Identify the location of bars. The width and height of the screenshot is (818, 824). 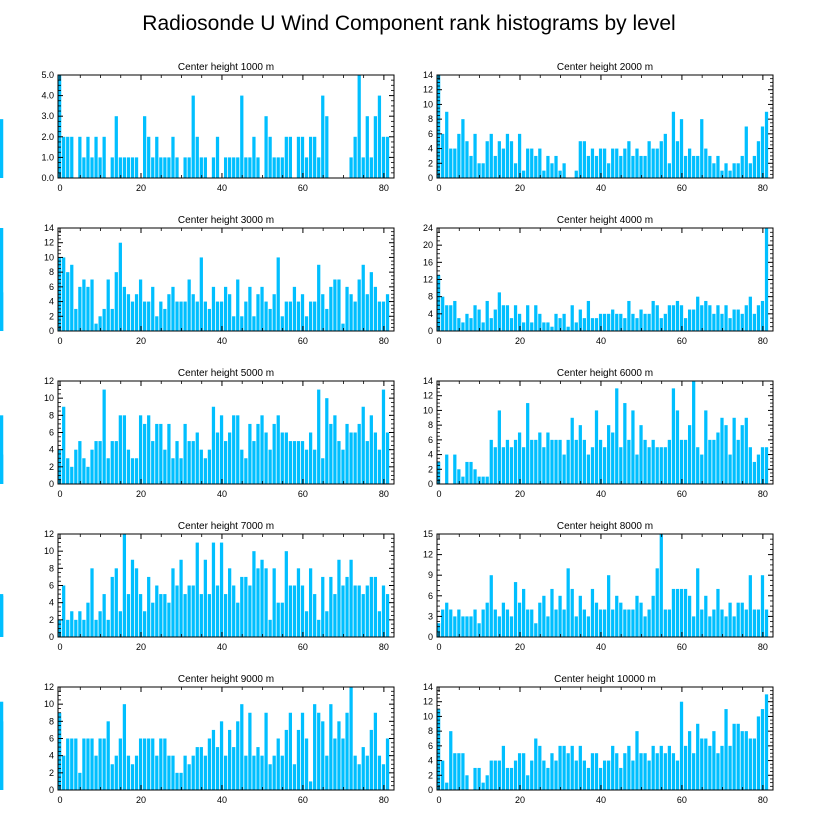
(195, 436).